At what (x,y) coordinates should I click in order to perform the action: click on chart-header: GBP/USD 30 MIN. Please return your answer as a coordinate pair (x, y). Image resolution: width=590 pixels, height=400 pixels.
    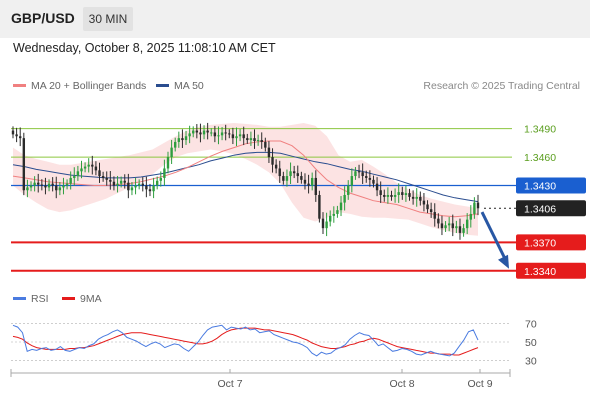
    Looking at the image, I should click on (295, 19).